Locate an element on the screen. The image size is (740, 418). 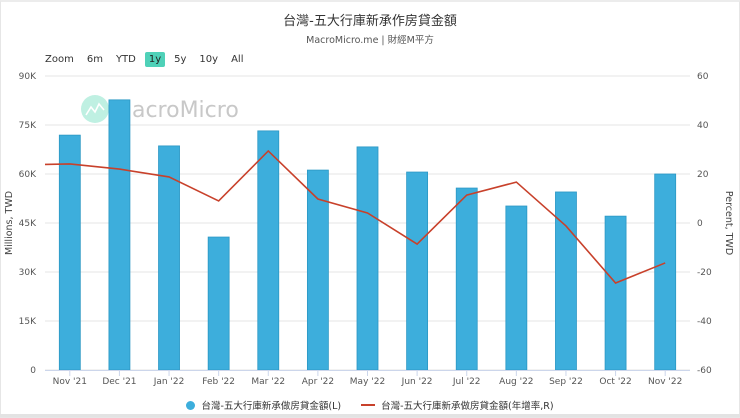
x-tick-label: Aug '22 is located at coordinates (516, 382).